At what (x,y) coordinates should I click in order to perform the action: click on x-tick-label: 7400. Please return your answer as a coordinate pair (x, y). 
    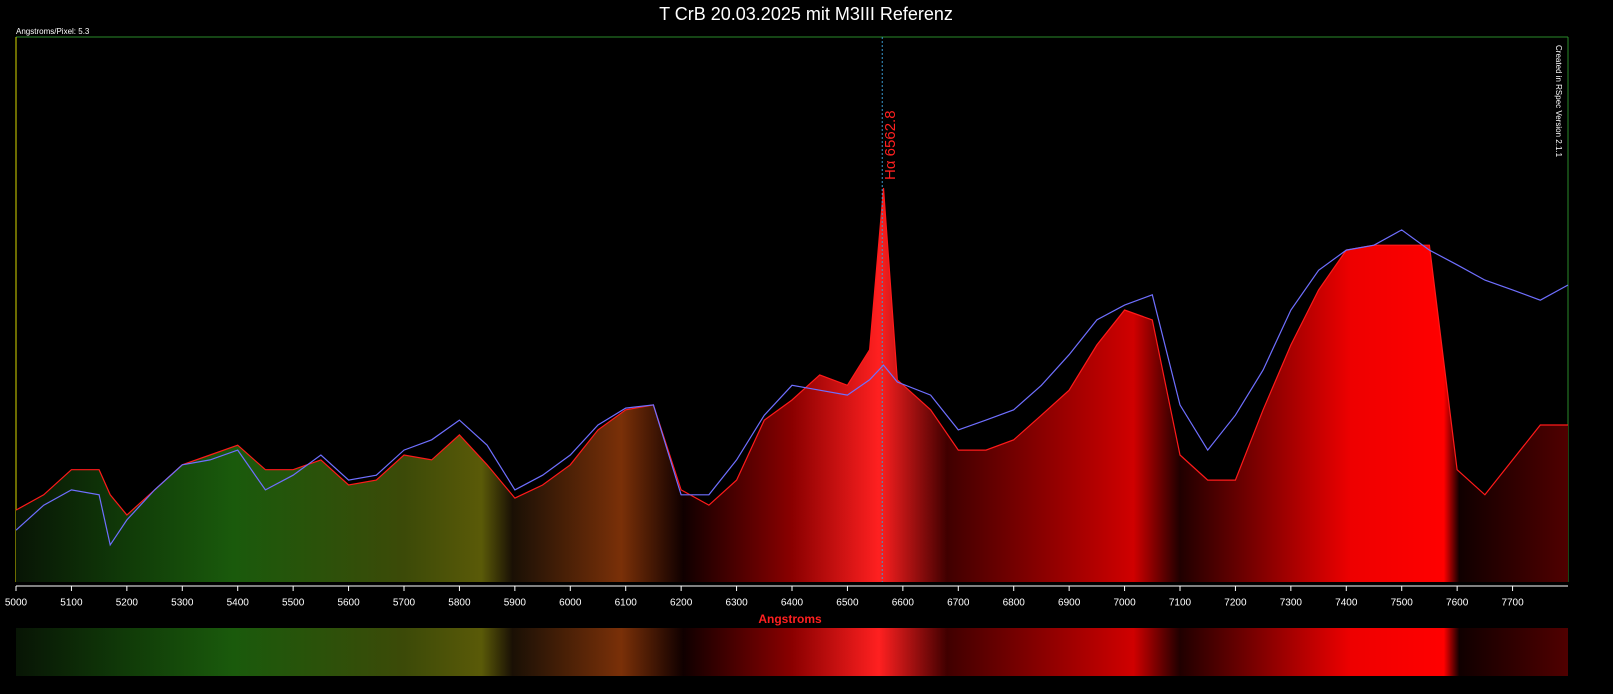
    Looking at the image, I should click on (1346, 603).